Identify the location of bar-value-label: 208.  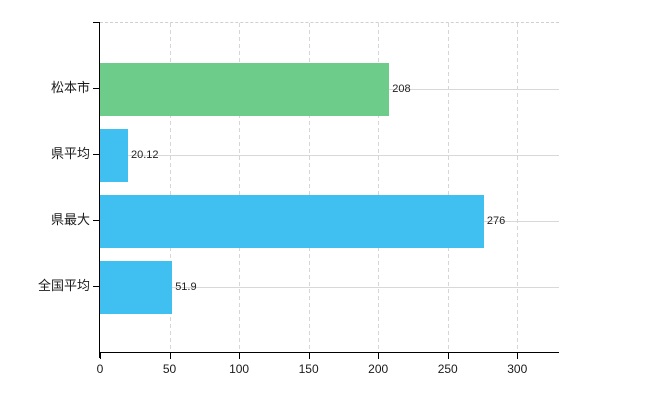
(401, 89).